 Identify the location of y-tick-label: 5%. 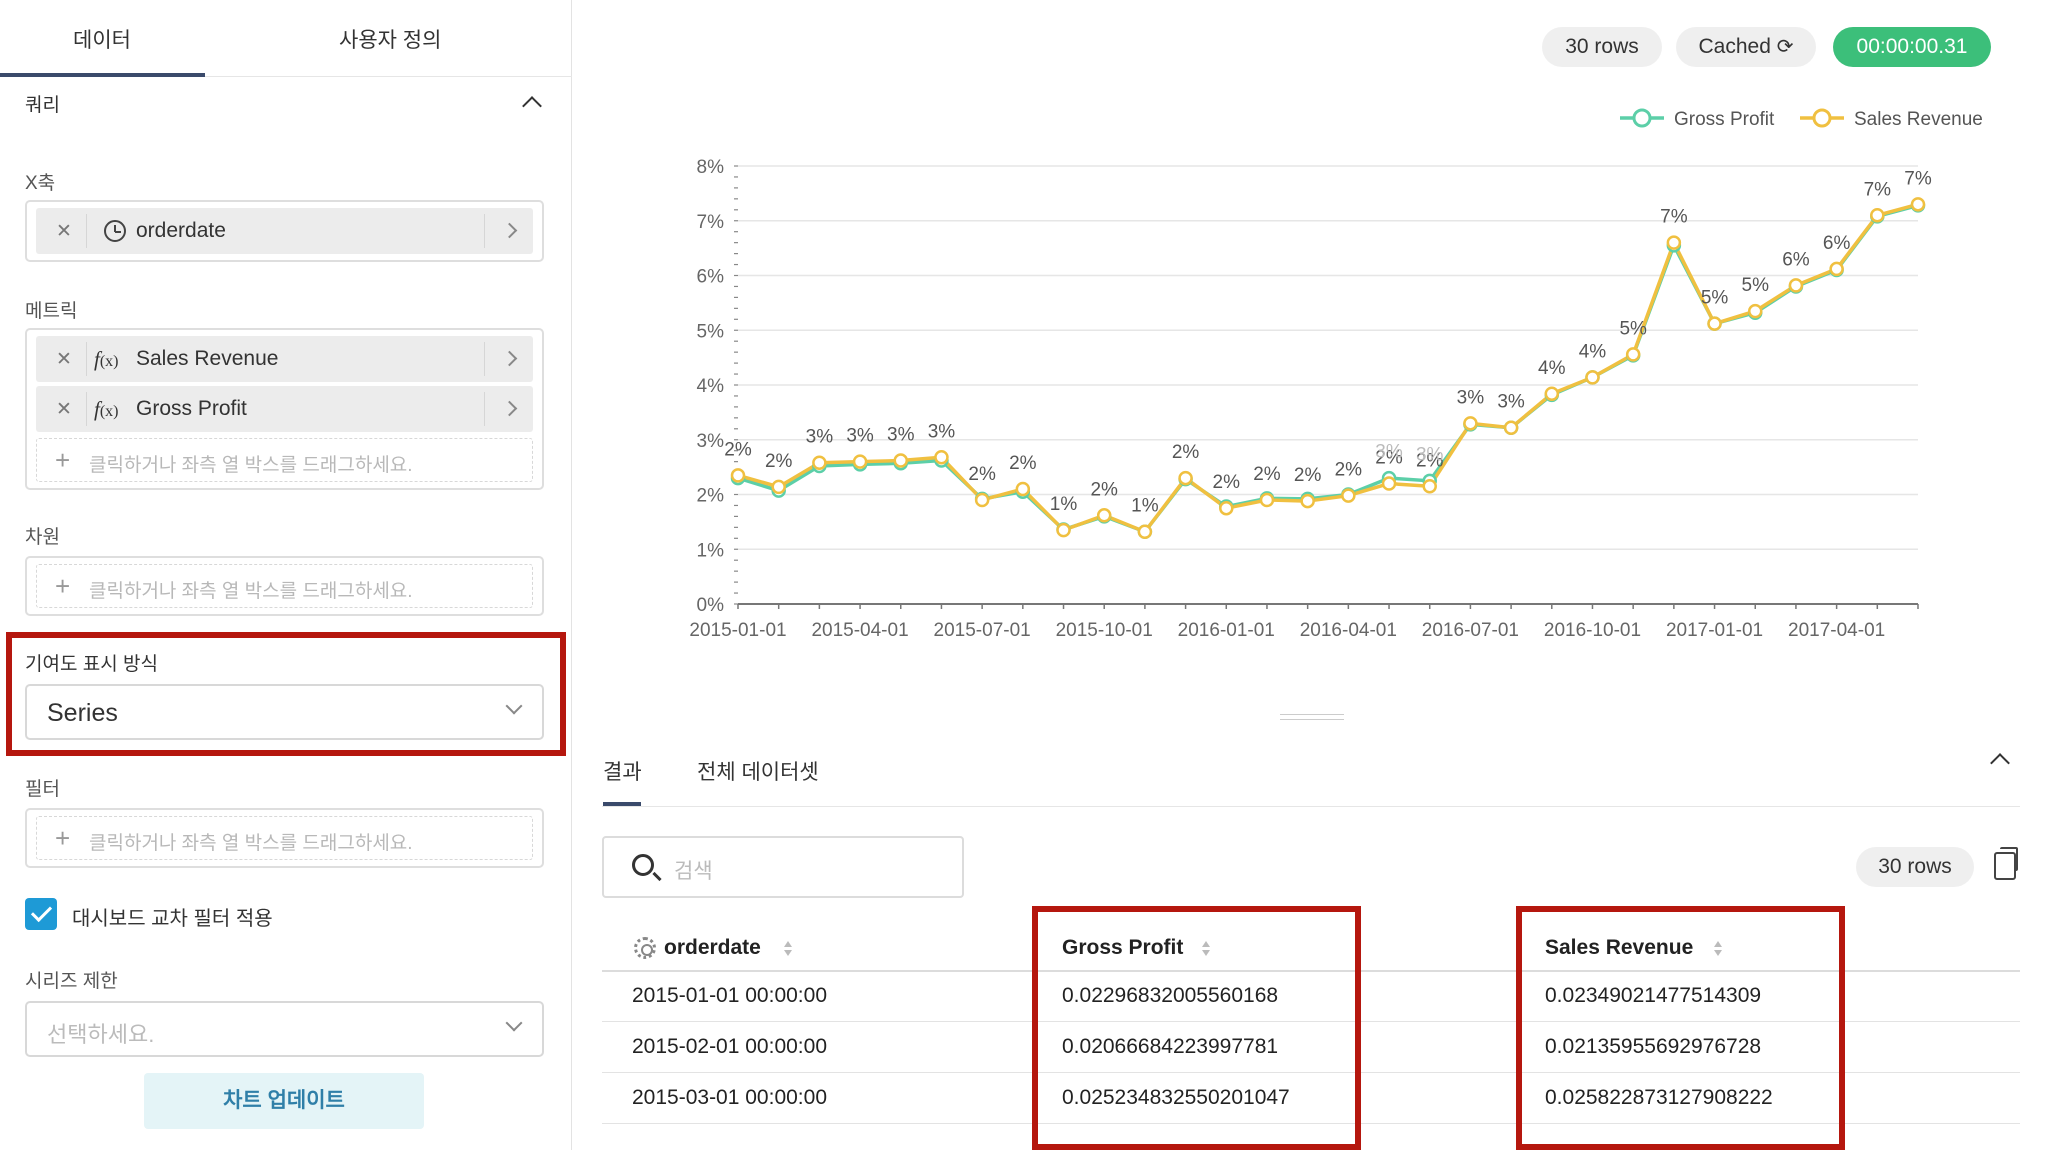
(711, 331).